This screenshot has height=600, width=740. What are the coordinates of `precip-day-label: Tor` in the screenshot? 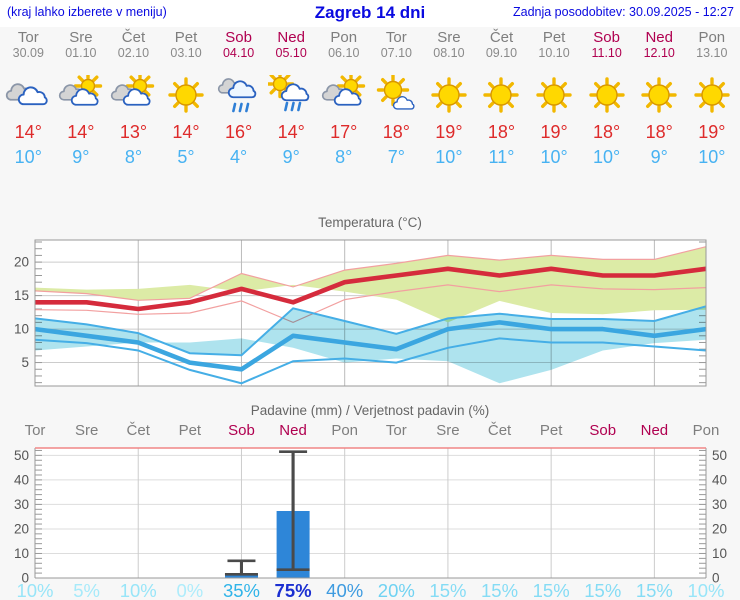 It's located at (35, 430).